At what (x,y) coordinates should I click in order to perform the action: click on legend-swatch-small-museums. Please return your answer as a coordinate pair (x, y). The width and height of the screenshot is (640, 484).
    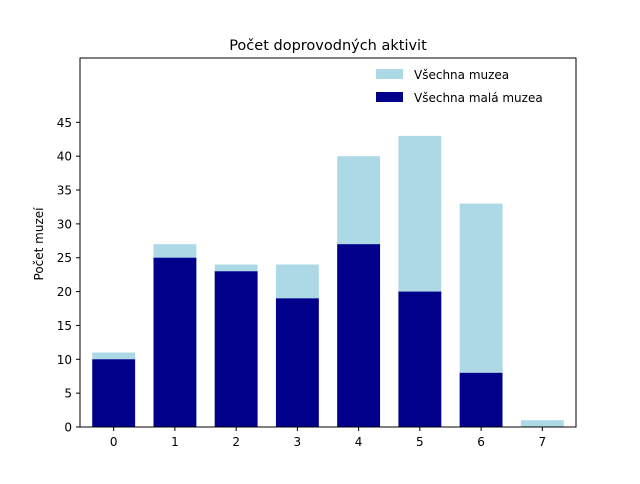
    Looking at the image, I should click on (389, 97).